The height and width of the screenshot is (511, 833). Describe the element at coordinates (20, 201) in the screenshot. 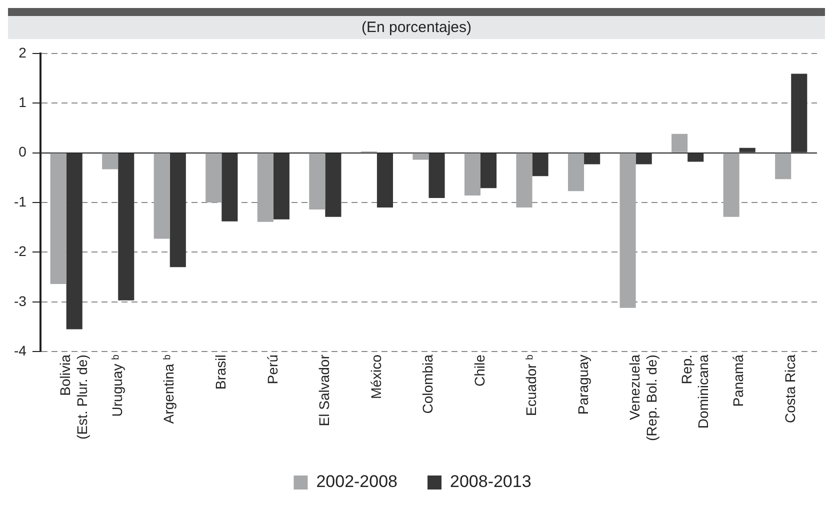

I see `y-tick-label: -1` at that location.